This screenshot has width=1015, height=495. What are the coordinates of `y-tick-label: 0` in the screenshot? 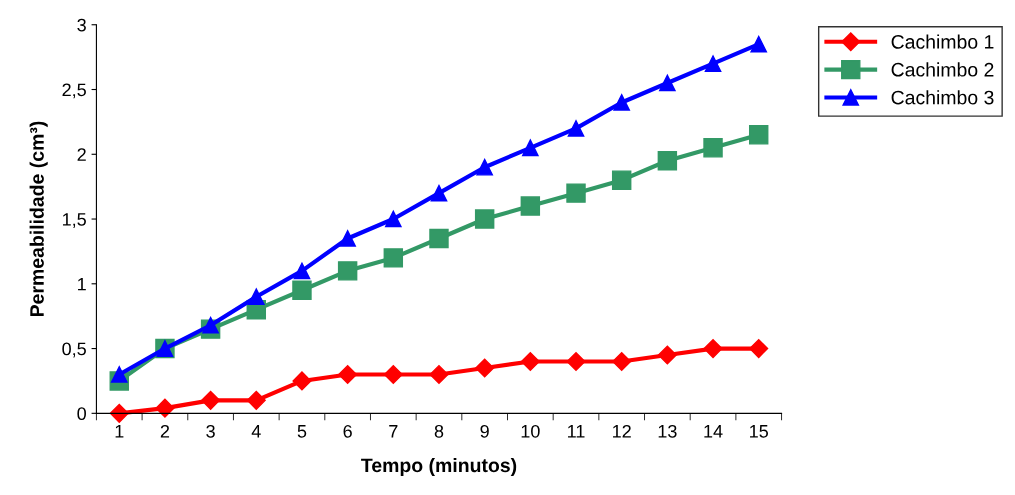 It's located at (81, 414).